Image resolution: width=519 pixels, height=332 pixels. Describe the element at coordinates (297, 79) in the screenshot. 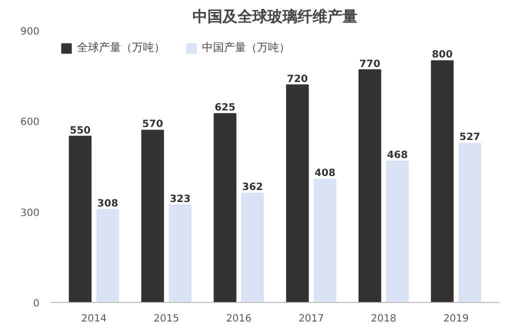

I see `data-label: 720` at that location.